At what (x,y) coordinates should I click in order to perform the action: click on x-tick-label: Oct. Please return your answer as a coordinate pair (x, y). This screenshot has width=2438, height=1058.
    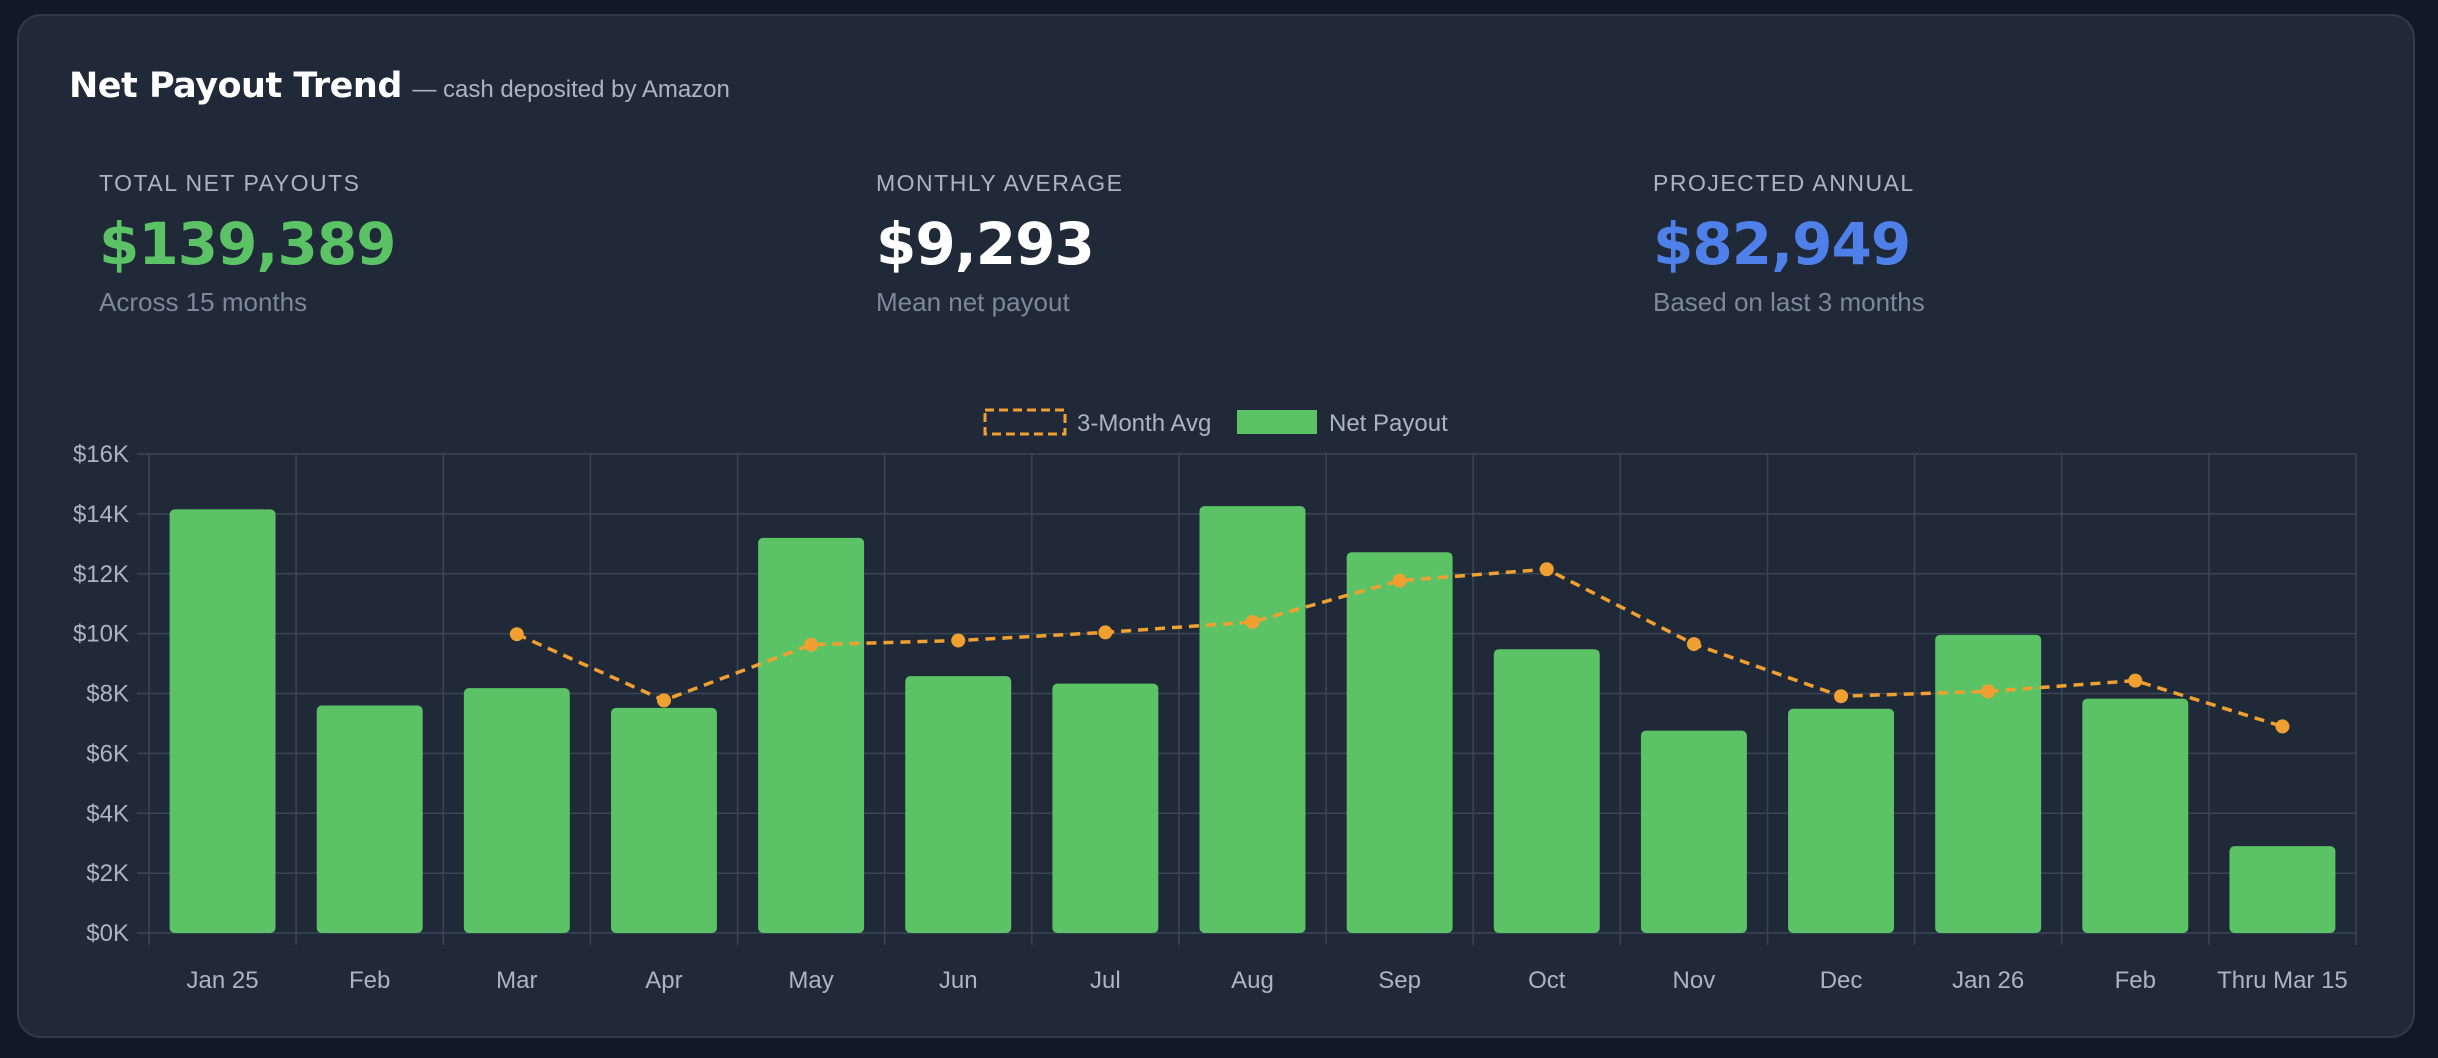
    Looking at the image, I should click on (1547, 980).